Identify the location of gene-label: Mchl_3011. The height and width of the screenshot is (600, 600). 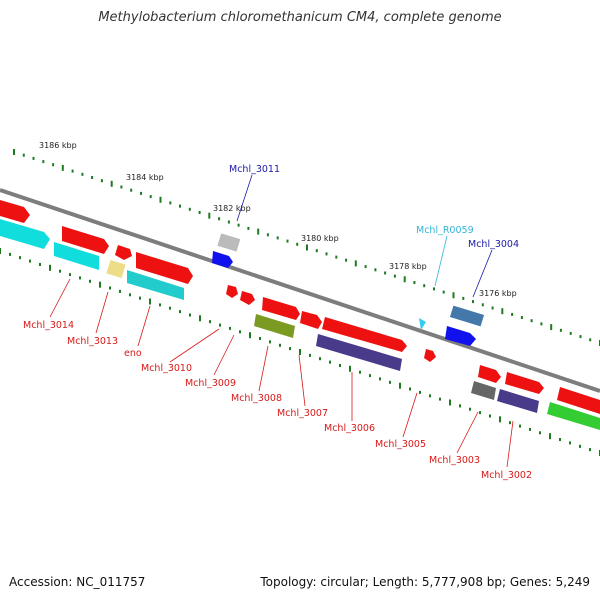
(254, 169).